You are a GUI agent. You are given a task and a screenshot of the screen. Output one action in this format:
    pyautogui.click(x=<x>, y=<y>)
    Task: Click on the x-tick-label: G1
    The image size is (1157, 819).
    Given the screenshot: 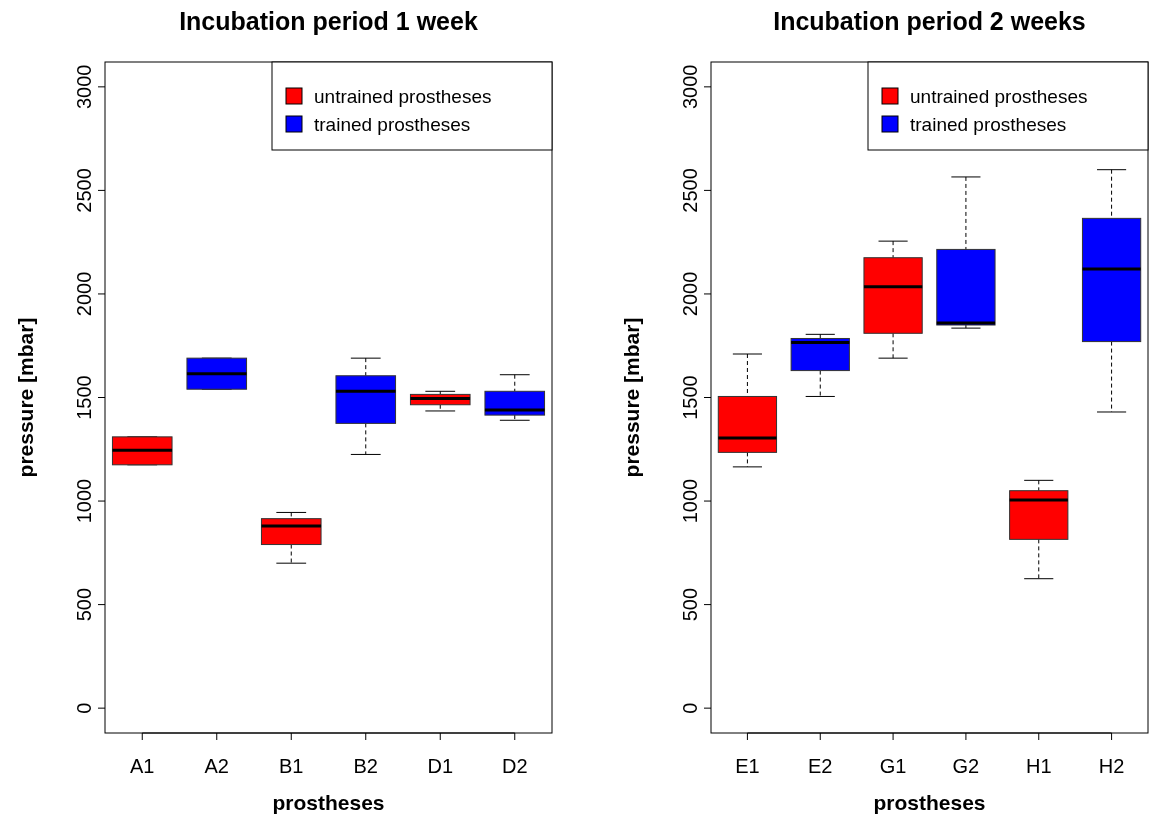 What is the action you would take?
    pyautogui.click(x=893, y=766)
    